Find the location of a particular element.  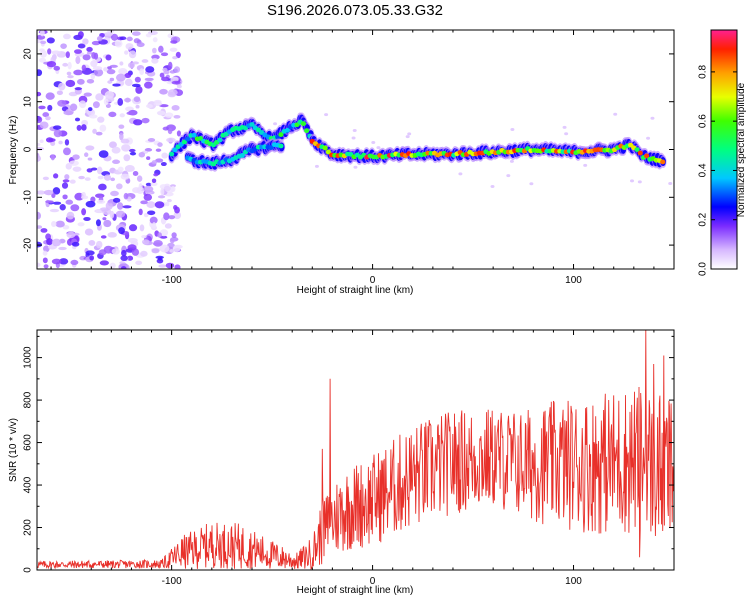

y-tick-label: 800 is located at coordinates (28, 399).